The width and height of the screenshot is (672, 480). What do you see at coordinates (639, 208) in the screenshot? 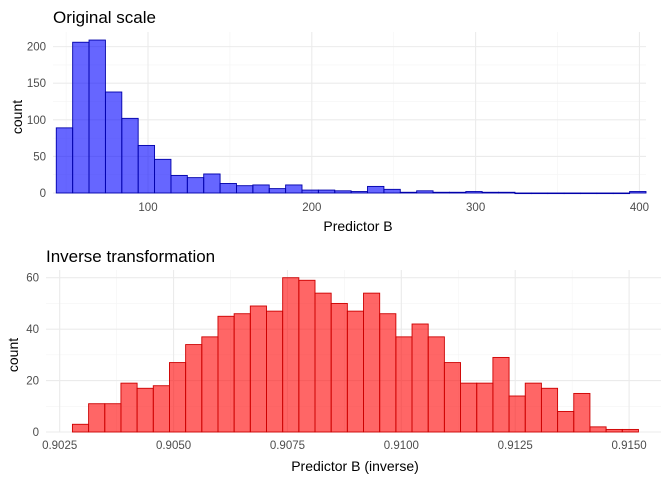
I see `x-tick-label: 400` at bounding box center [639, 208].